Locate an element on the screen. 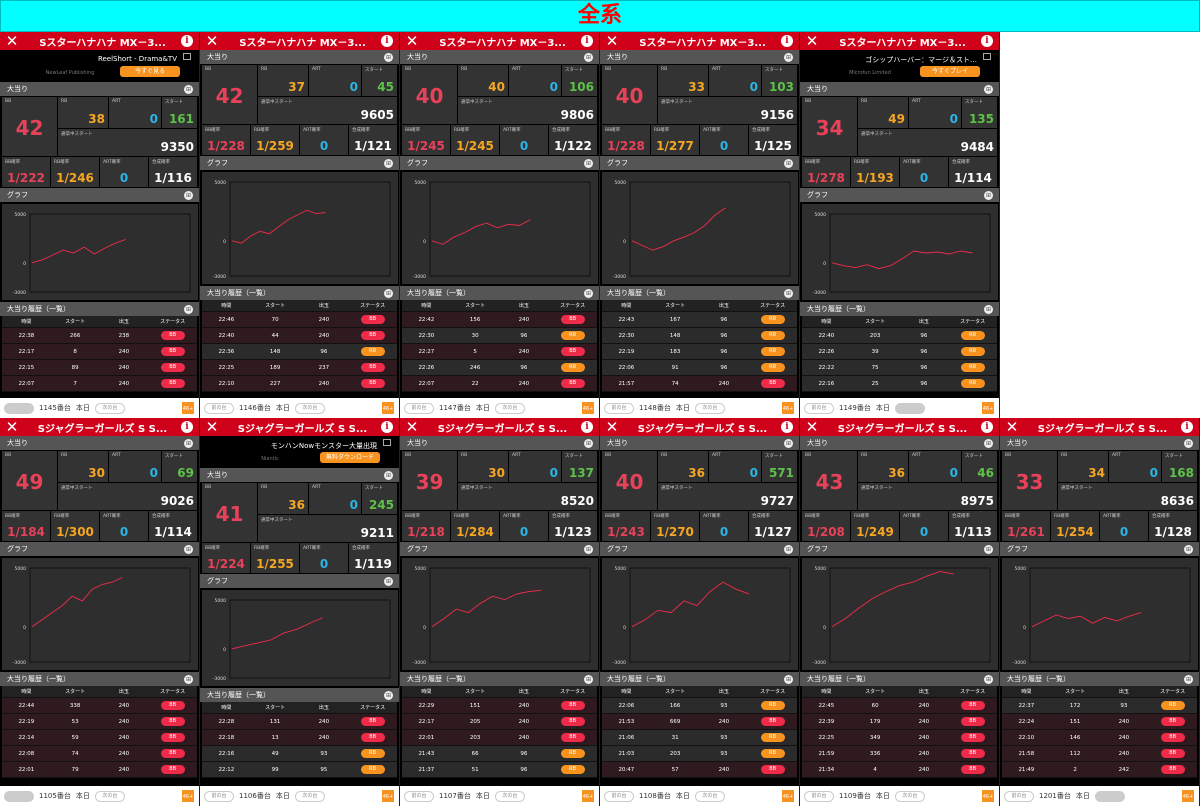 The image size is (1200, 806). ad-banner: ゴシップハーバー：マージ＆スト… Microfun Limited 今すぐプレイ is located at coordinates (899, 66).